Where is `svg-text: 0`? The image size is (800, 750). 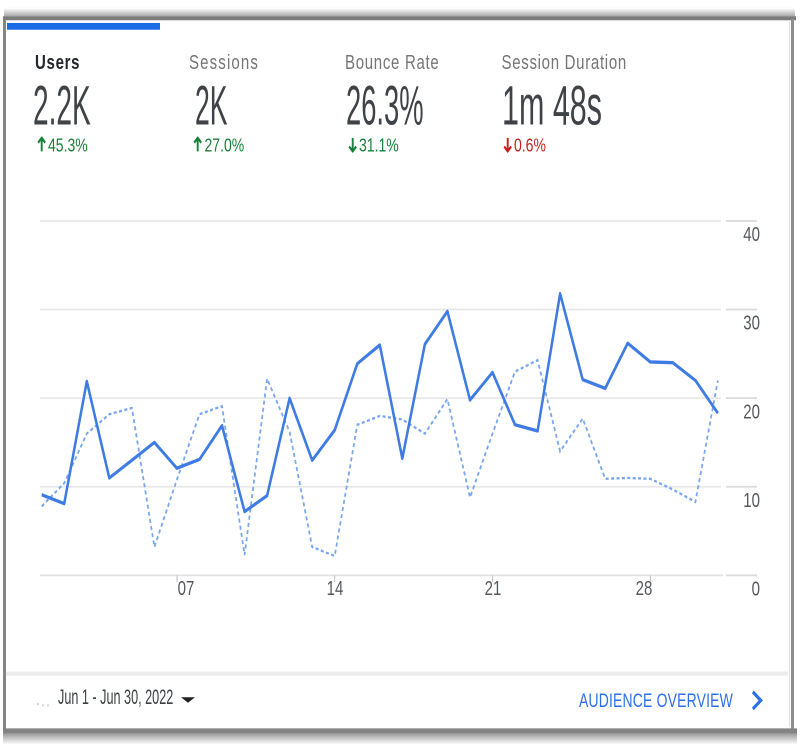 svg-text: 0 is located at coordinates (756, 588).